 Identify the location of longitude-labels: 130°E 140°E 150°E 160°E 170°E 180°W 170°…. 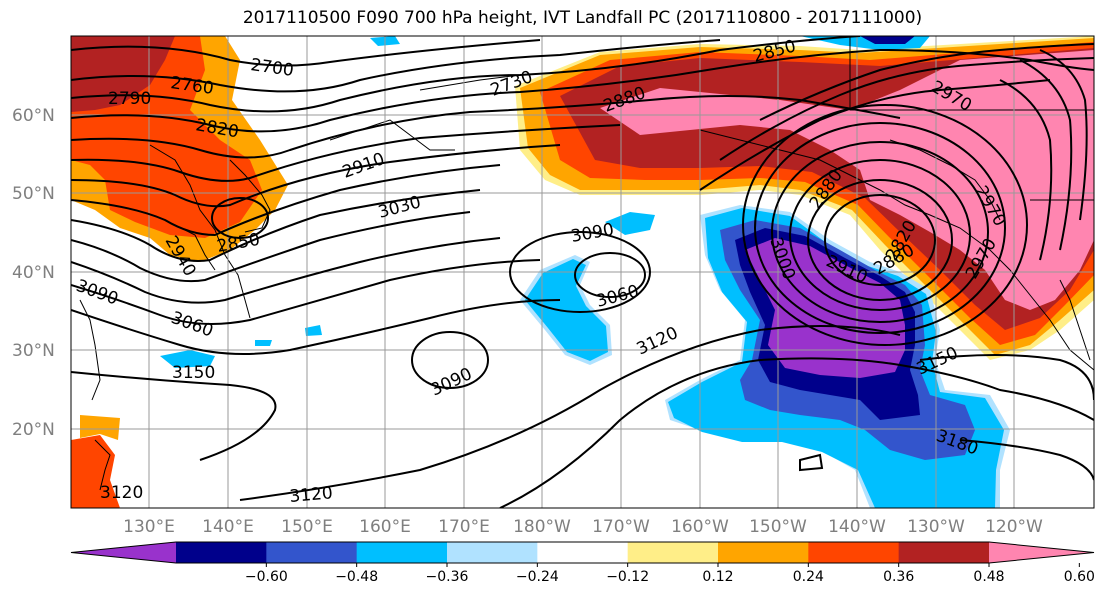
(583, 527).